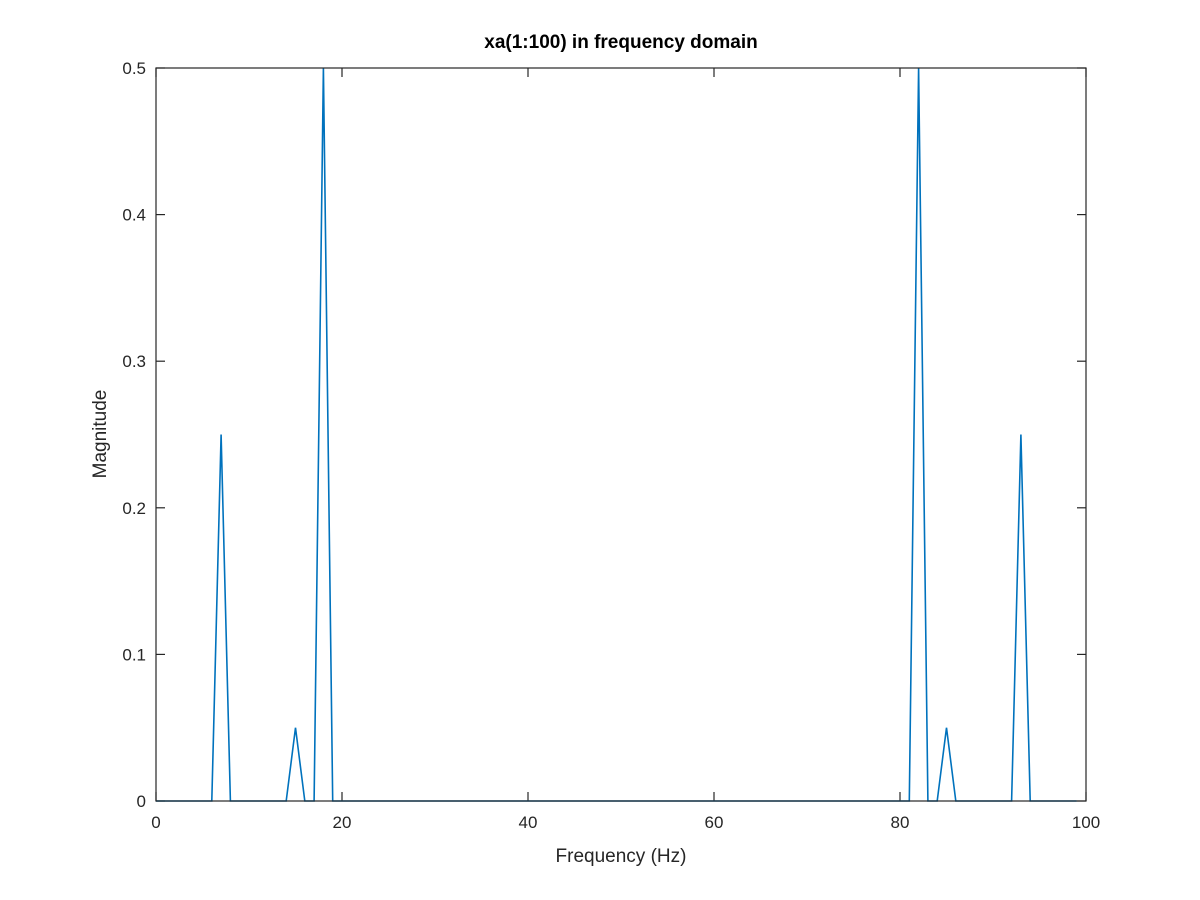 Image resolution: width=1200 pixels, height=900 pixels. Describe the element at coordinates (621, 856) in the screenshot. I see `x-axis-label: Frequency (Hz)` at that location.